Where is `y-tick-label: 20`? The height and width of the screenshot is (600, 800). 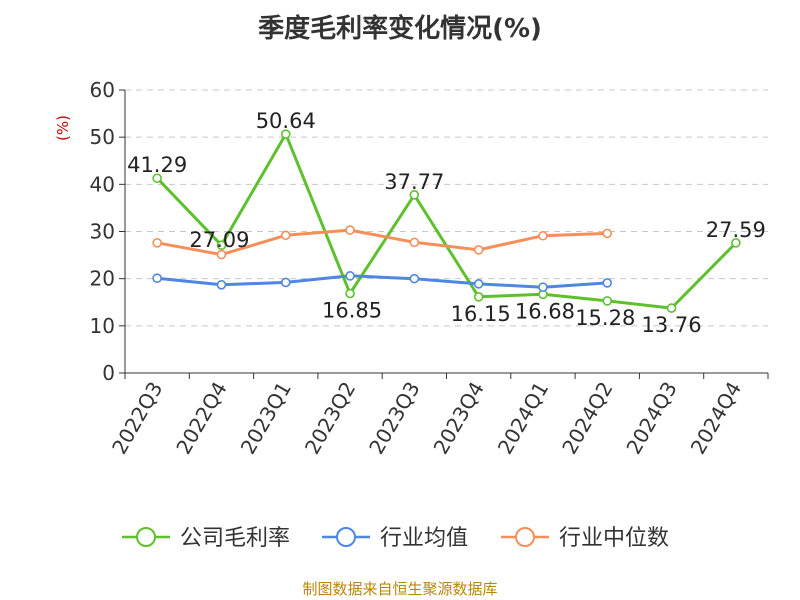
y-tick-label: 20 is located at coordinates (102, 279).